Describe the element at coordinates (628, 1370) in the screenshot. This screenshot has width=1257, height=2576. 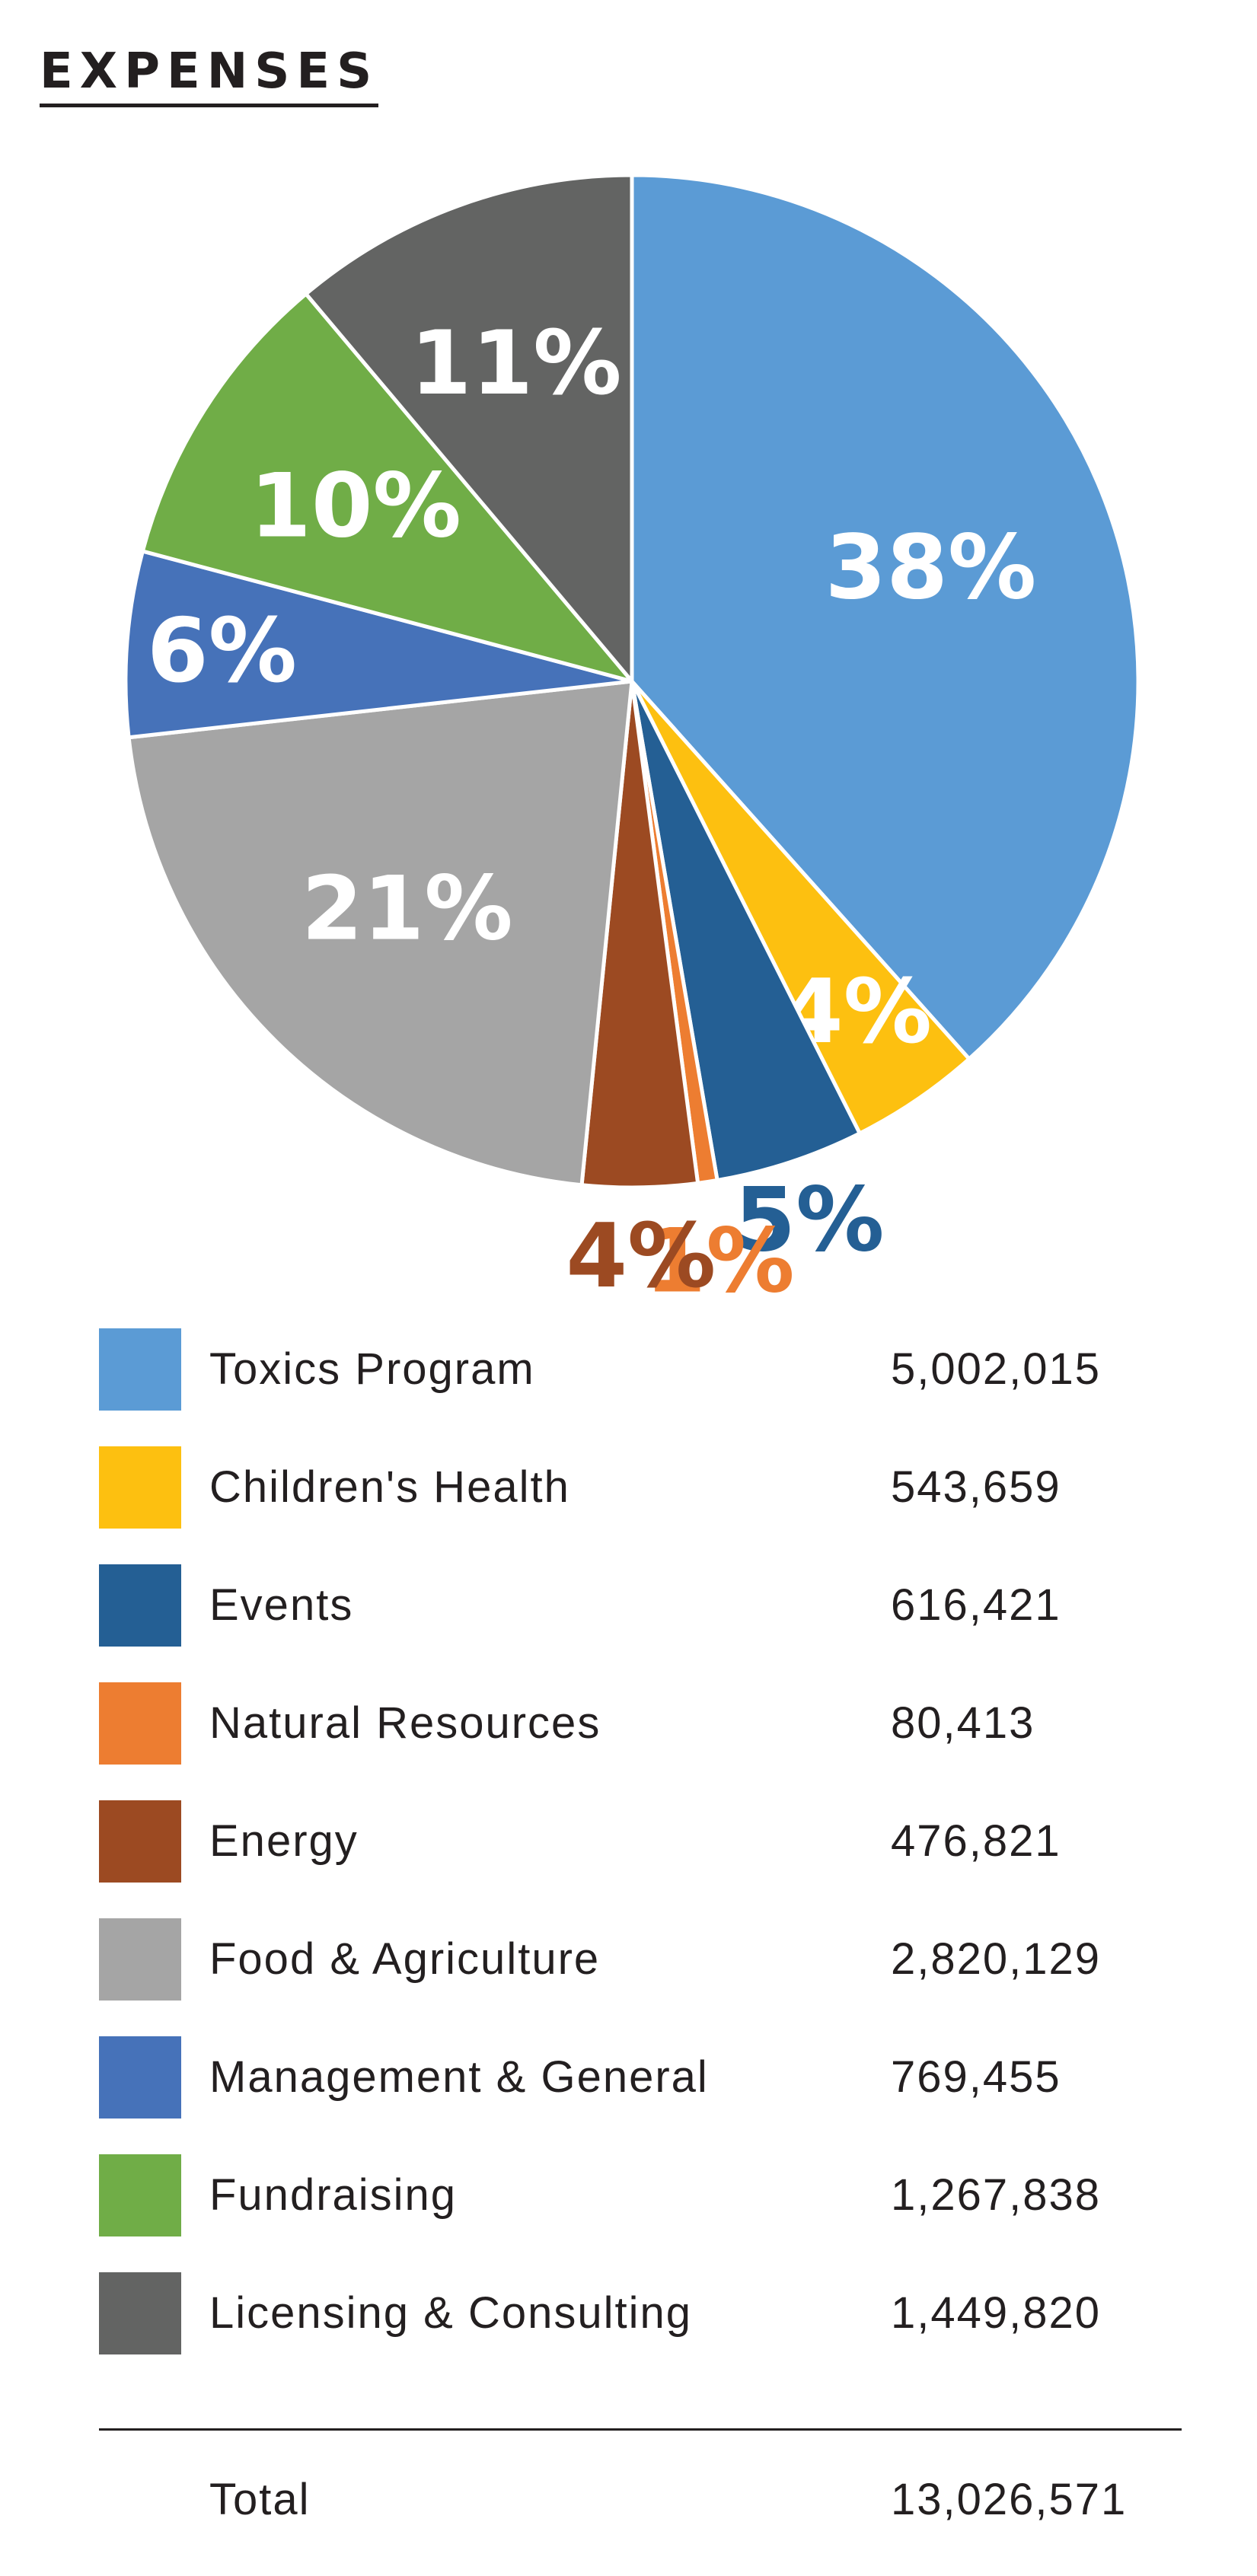
I see `legend-item: Toxics Program 5,002,015` at that location.